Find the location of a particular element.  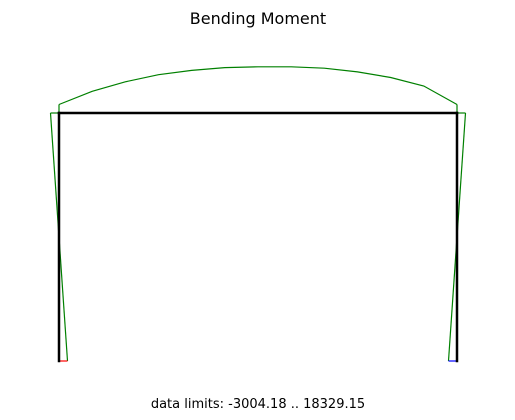

beam-moment-curve is located at coordinates (258, 86).